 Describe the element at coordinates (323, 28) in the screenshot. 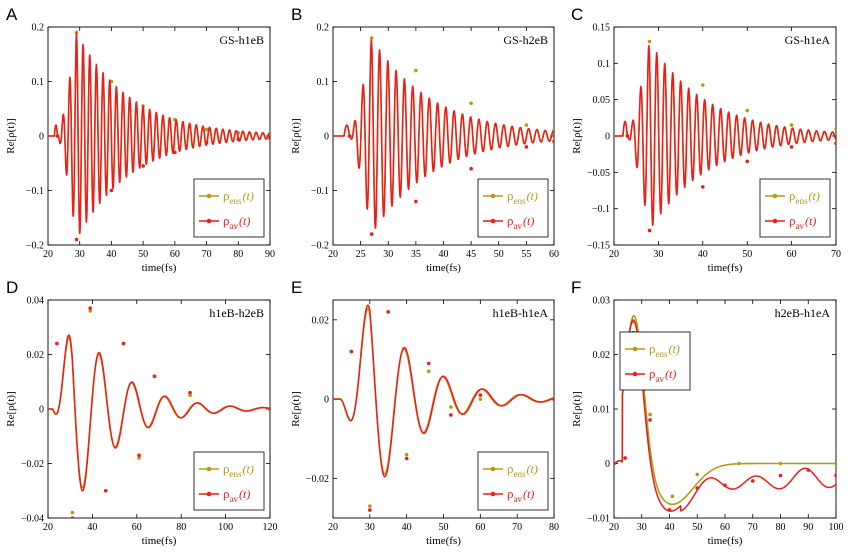

I see `y-tick-label: 0.2` at that location.